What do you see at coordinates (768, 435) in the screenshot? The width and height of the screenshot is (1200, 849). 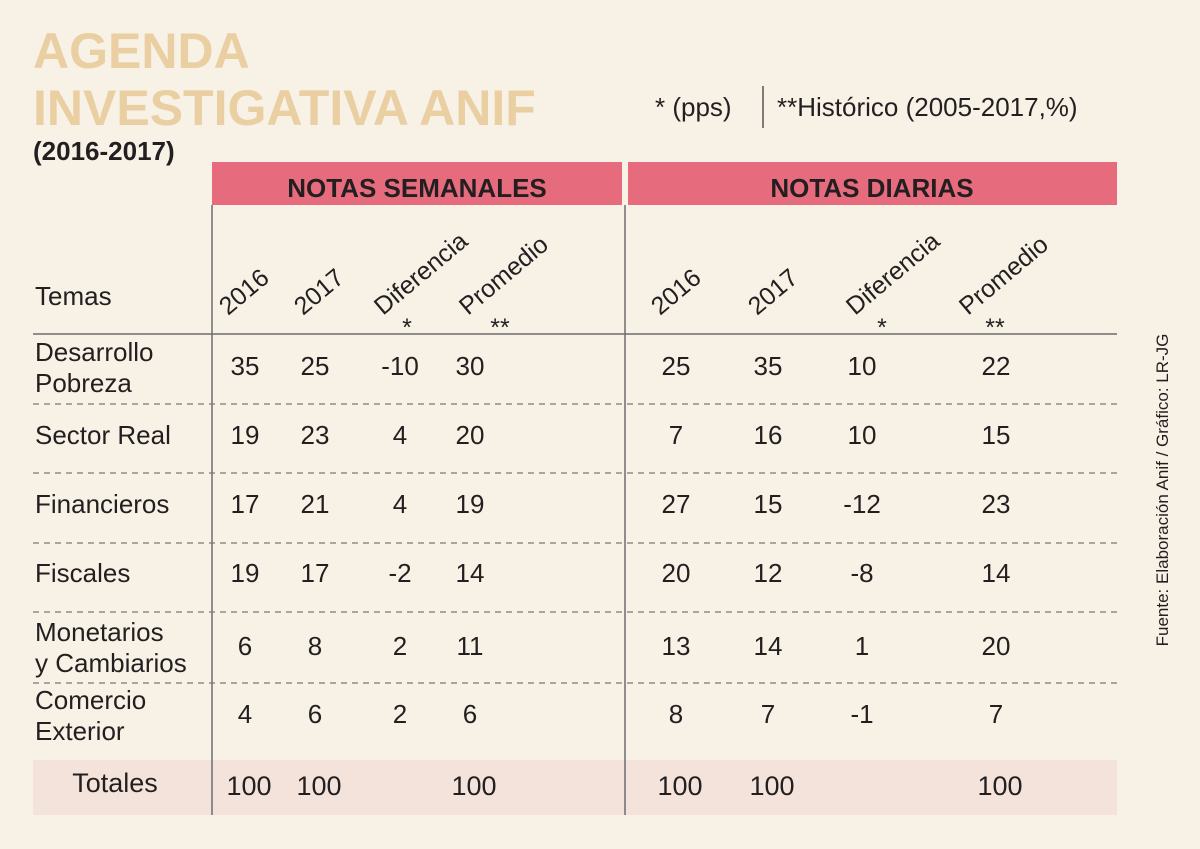 I see `cell: 16` at bounding box center [768, 435].